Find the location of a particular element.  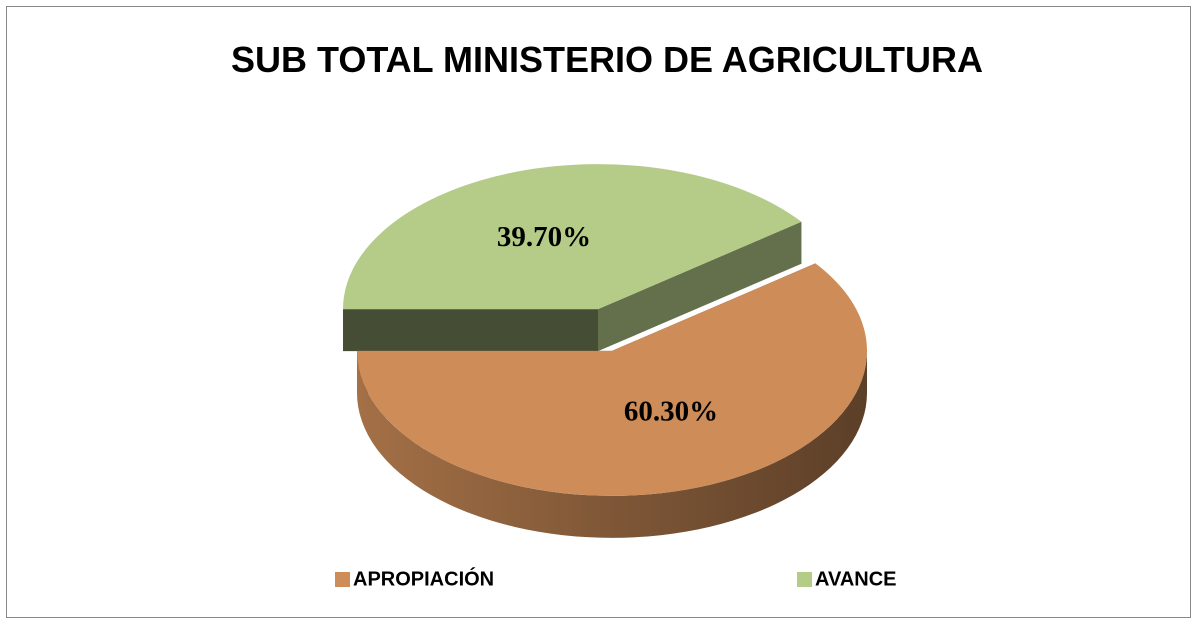

pie-slice is located at coordinates (572, 258).